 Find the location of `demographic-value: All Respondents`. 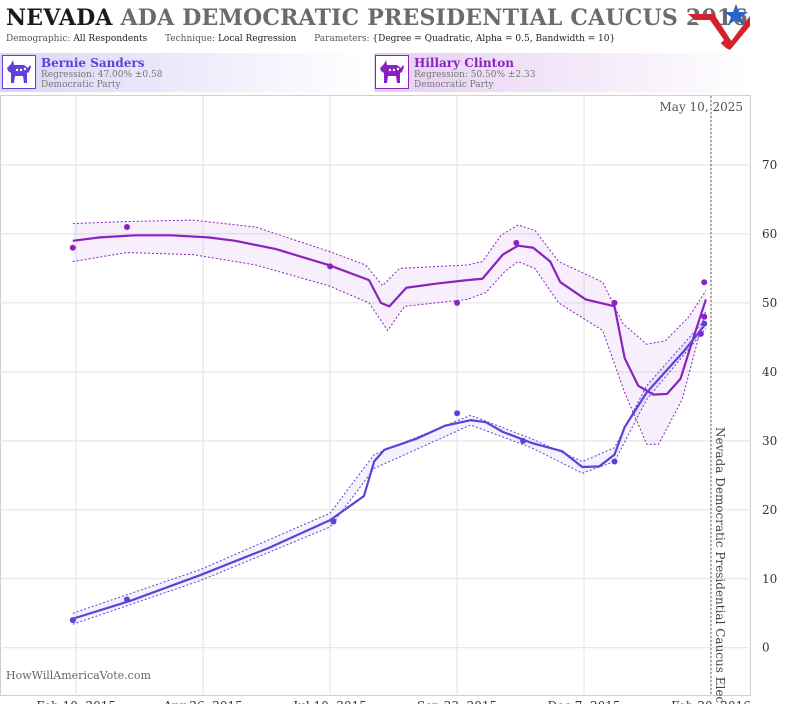

demographic-value: All Respondents is located at coordinates (110, 39).